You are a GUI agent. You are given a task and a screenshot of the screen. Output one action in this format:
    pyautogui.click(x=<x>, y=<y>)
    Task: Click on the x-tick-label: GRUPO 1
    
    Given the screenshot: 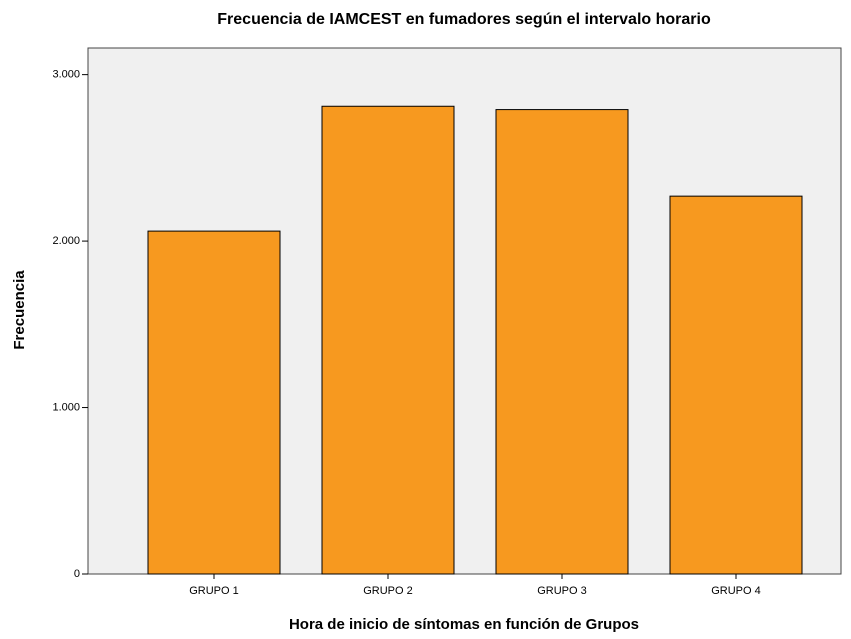 What is the action you would take?
    pyautogui.click(x=214, y=591)
    